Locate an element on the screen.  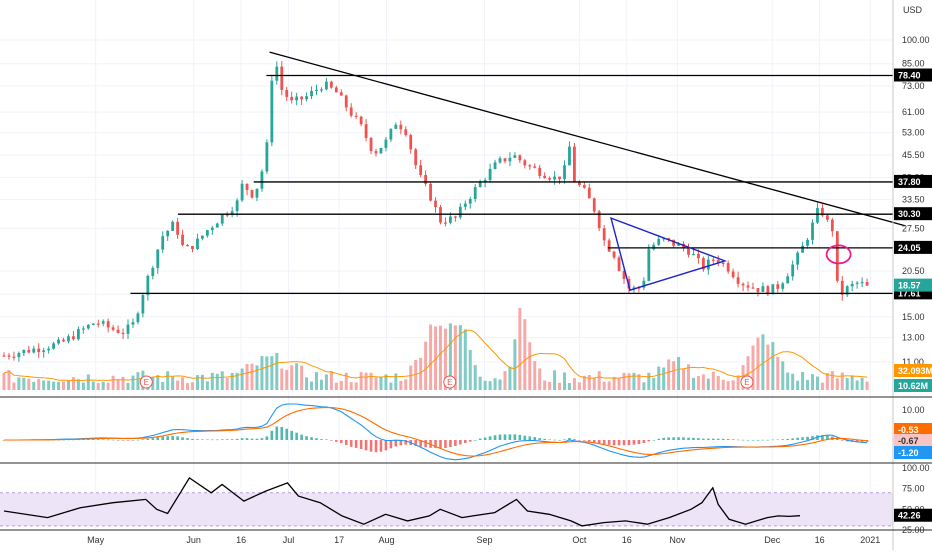
macd-line is located at coordinates (436, 432).